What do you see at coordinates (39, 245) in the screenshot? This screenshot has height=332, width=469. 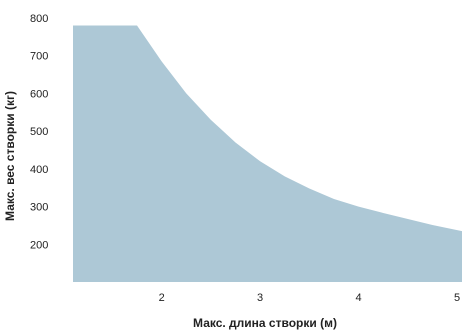 I see `y-tick-label: 200` at bounding box center [39, 245].